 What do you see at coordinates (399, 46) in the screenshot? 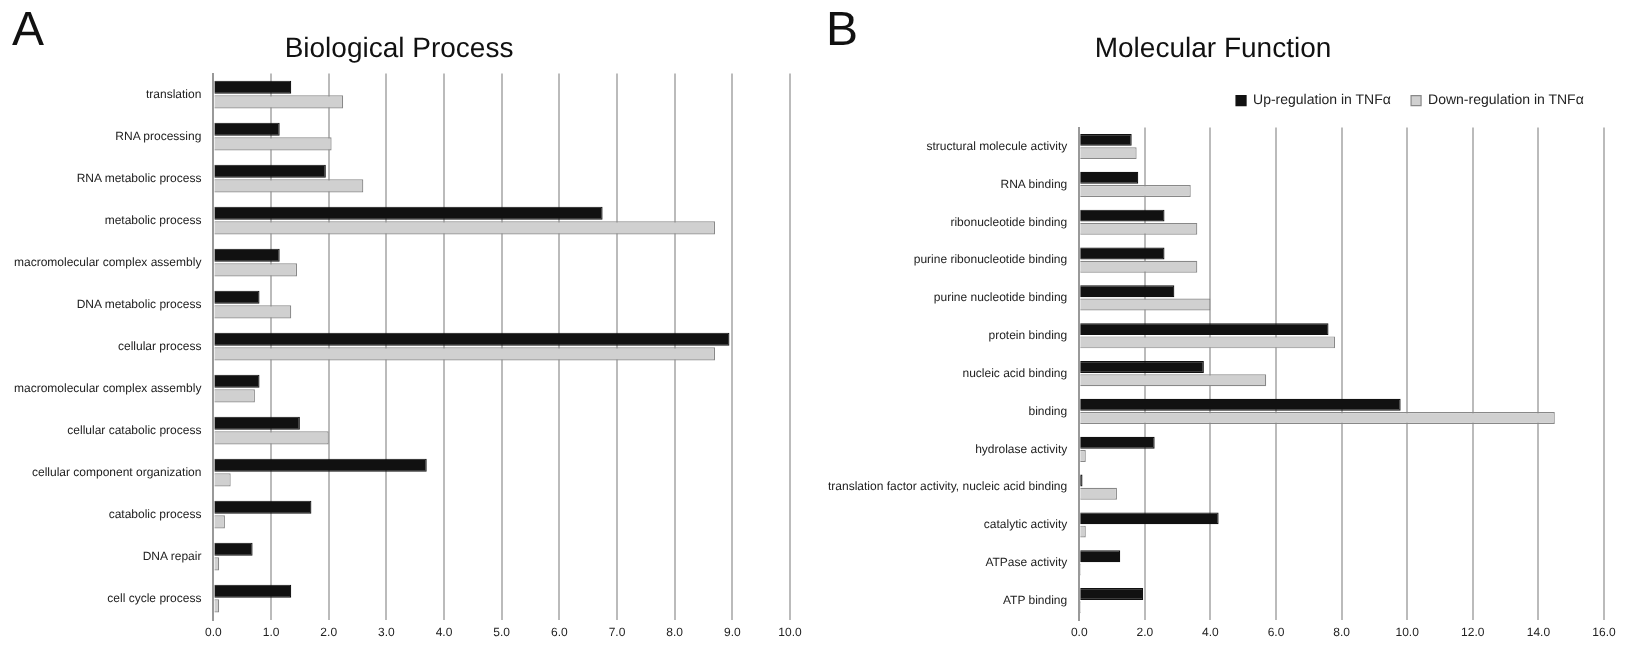
I see `chart-title: Biological Process` at bounding box center [399, 46].